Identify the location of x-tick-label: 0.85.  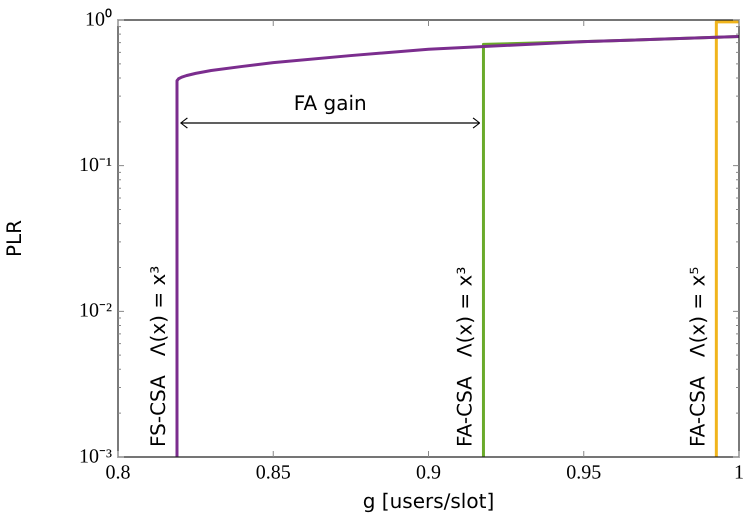
(273, 472).